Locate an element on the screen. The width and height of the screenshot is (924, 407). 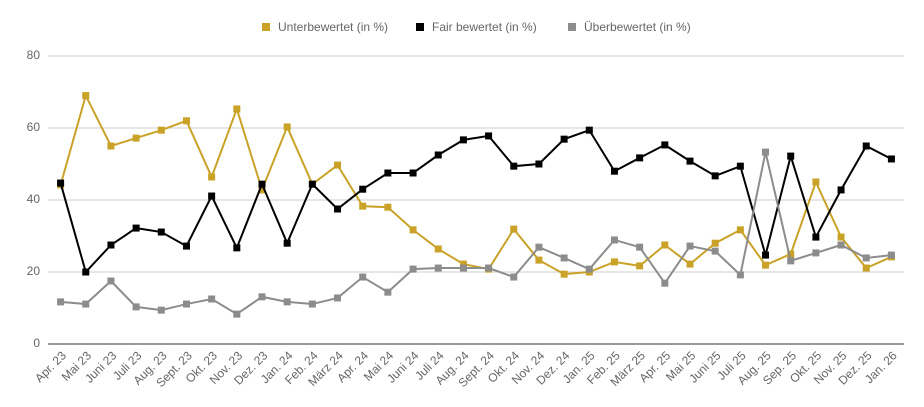
legend-label: Überbewertet (in %) is located at coordinates (637, 27).